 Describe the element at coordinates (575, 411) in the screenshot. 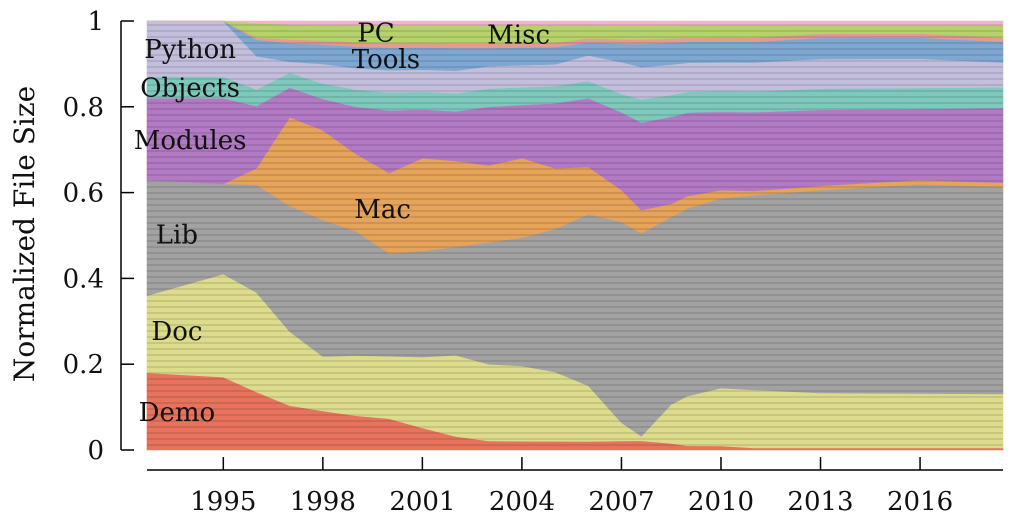

I see `demo-area-texture` at that location.